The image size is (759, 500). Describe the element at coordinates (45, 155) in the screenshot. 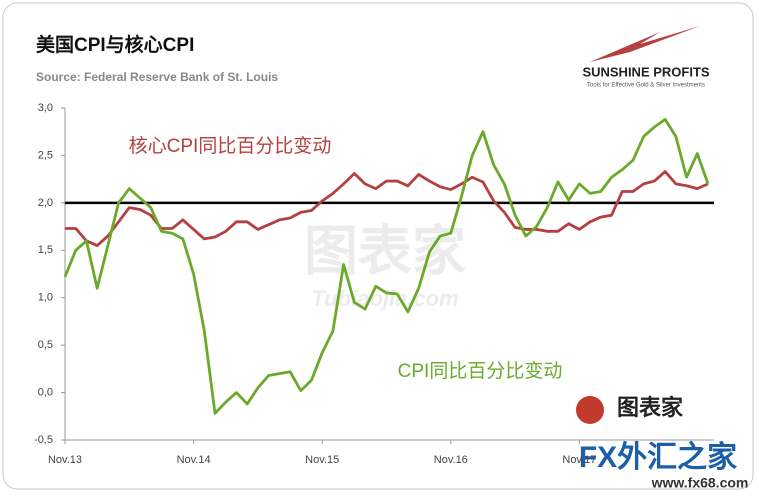

I see `y-tick-label: 2,5` at that location.